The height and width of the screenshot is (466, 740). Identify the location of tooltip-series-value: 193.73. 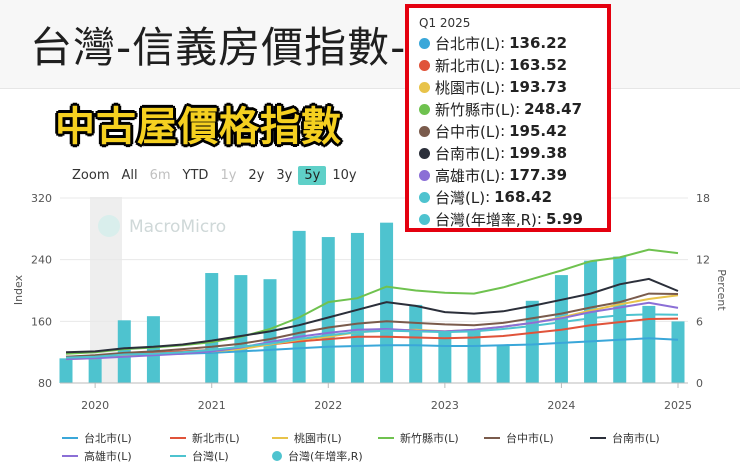
(538, 87).